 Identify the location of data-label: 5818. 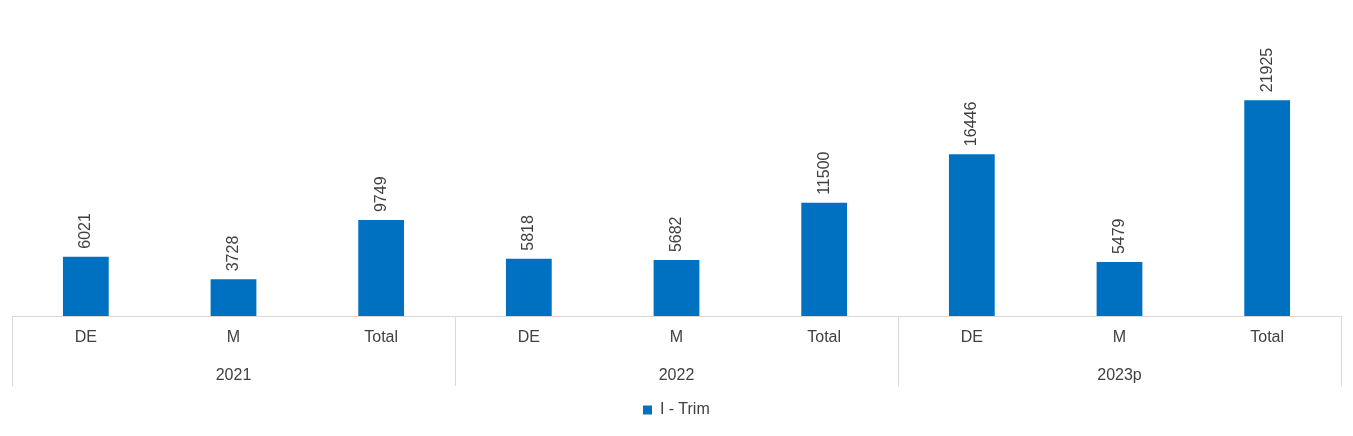
(528, 233).